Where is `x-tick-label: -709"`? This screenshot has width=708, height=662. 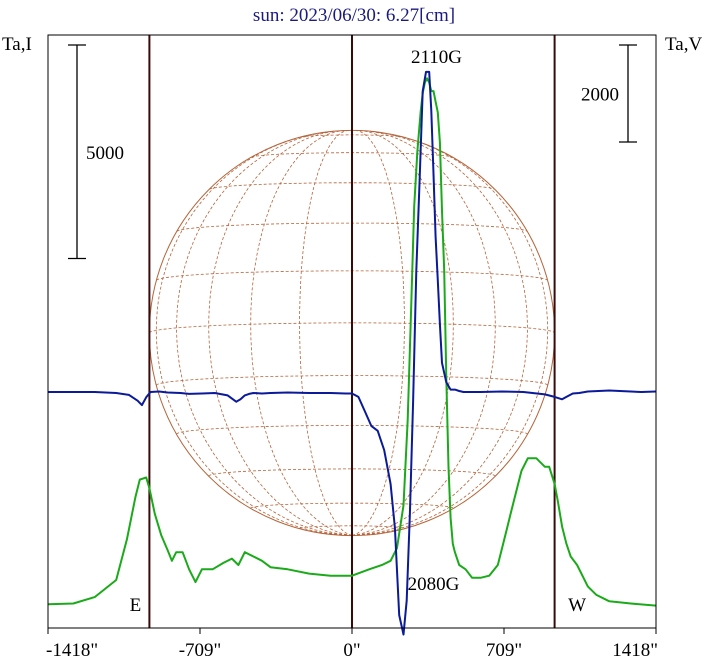 x-tick-label: -709" is located at coordinates (200, 650).